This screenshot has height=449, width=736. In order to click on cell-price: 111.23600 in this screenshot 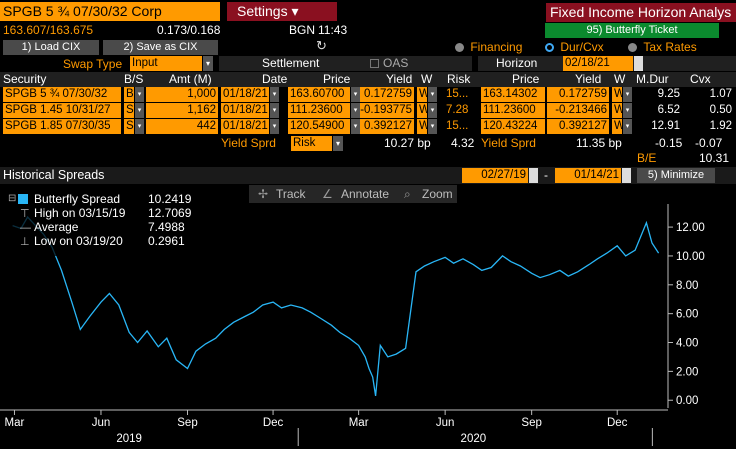, I will do `click(319, 110)`.